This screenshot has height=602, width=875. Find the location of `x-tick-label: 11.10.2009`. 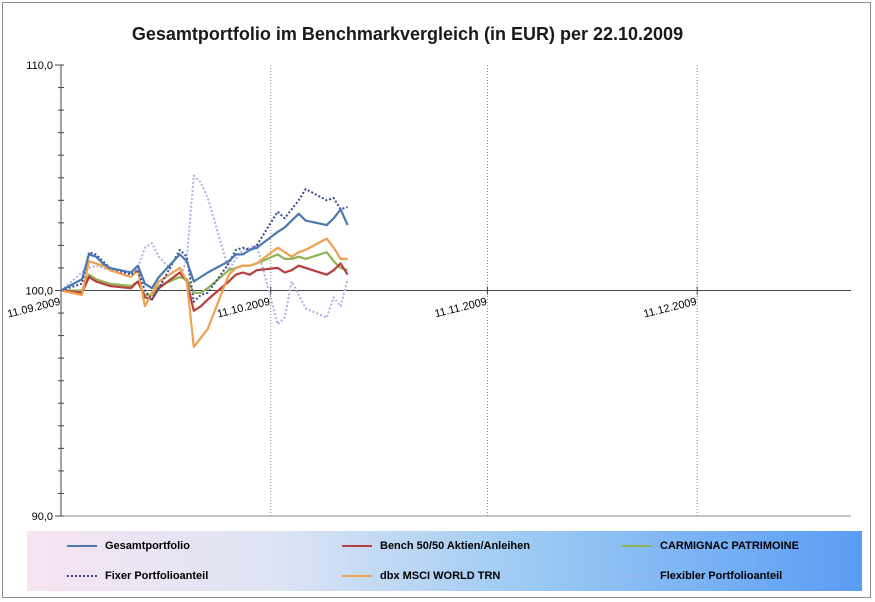

x-tick-label: 11.10.2009 is located at coordinates (244, 308).